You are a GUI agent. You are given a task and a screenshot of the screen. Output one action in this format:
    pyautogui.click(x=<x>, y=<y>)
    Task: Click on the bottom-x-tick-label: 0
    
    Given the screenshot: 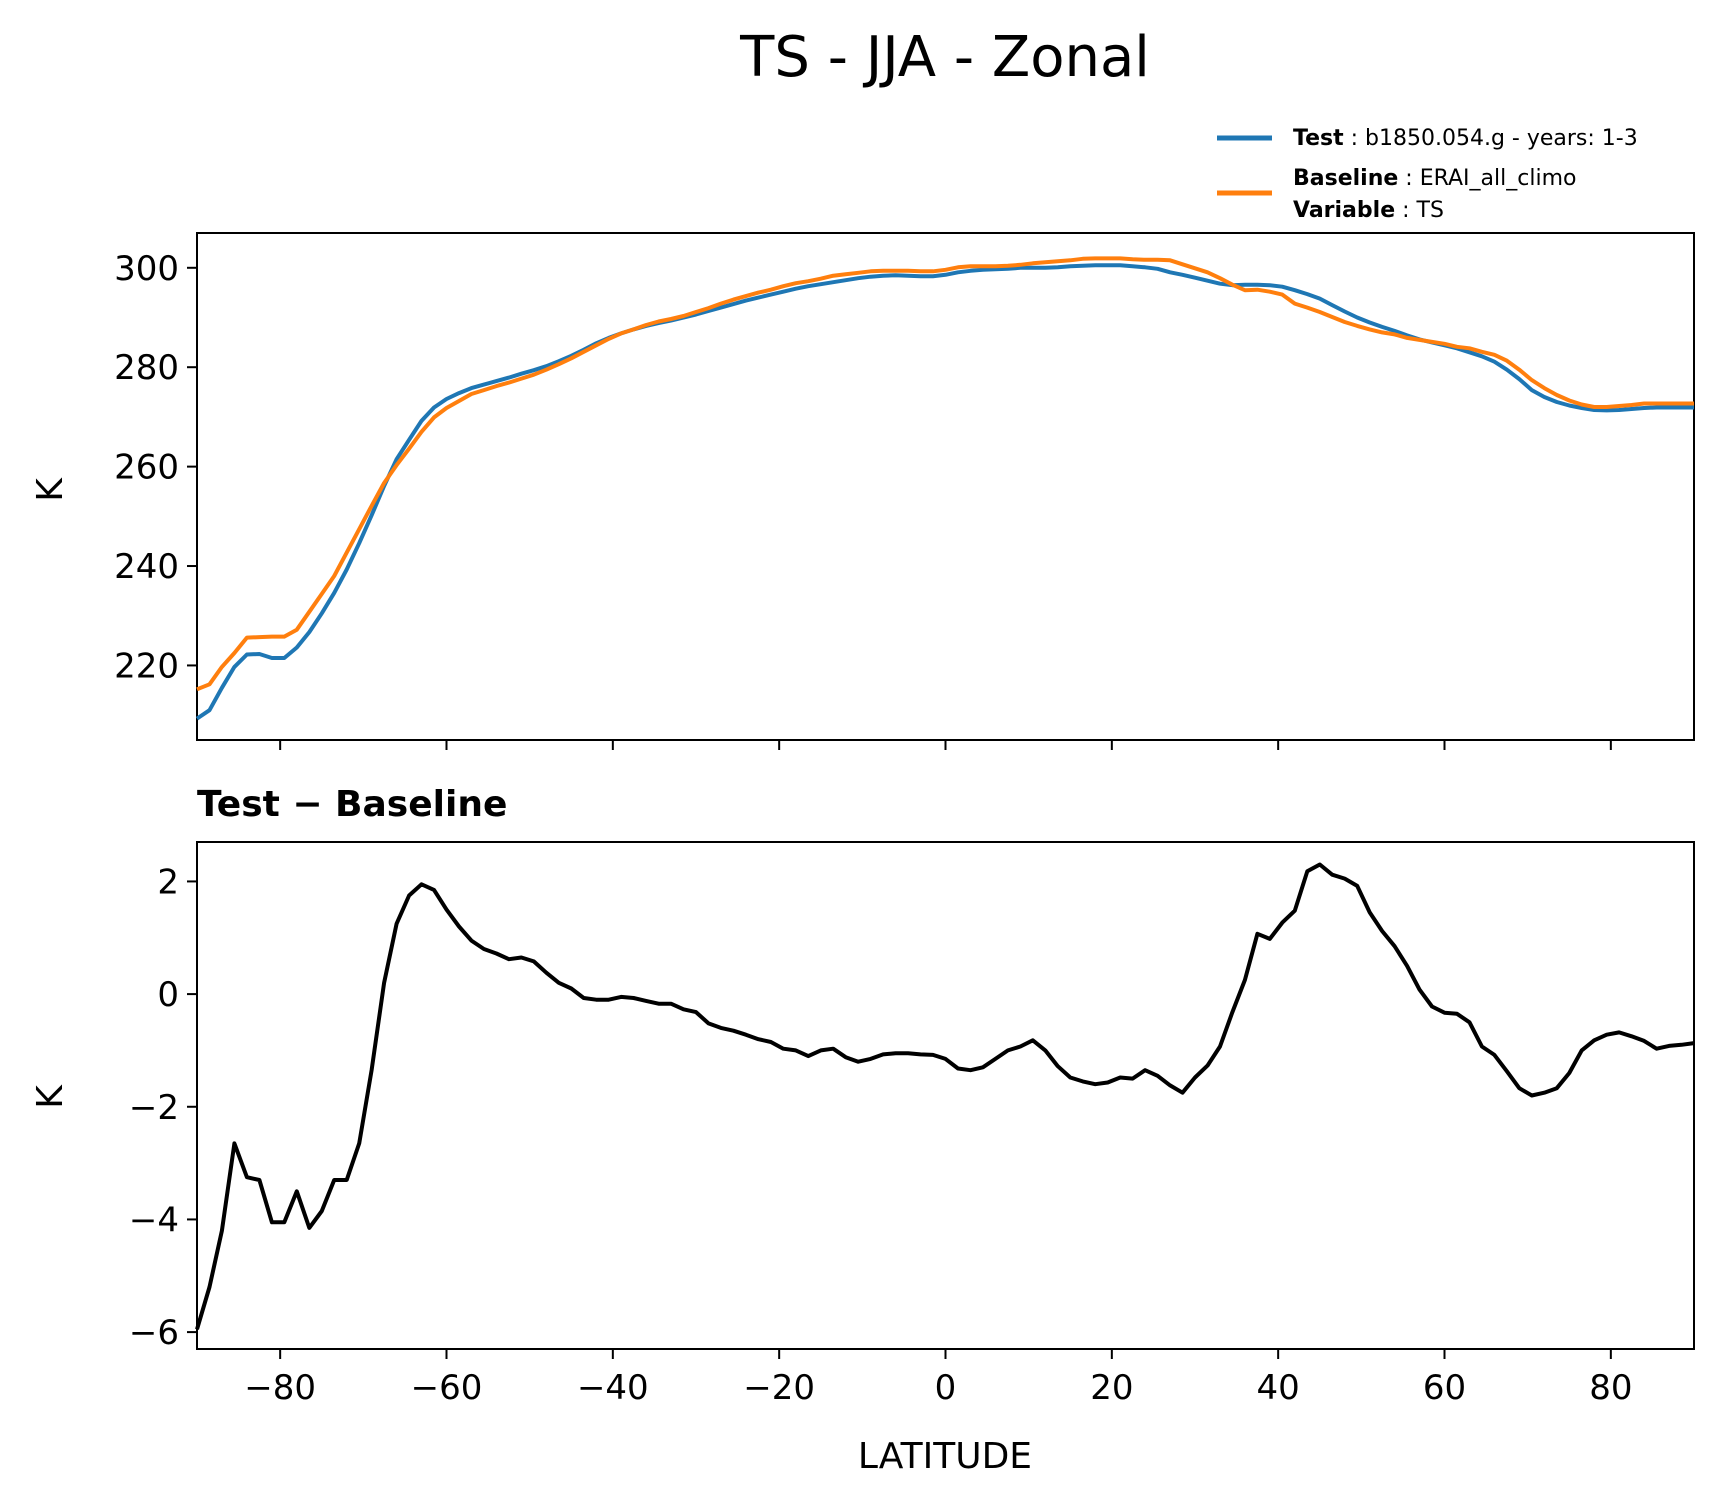 What is the action you would take?
    pyautogui.click(x=946, y=1388)
    